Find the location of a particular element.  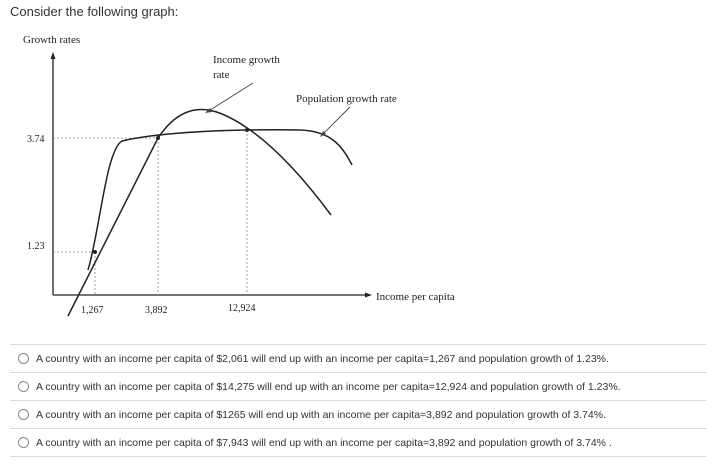

x-tick-12924: 12,924 is located at coordinates (242, 308).